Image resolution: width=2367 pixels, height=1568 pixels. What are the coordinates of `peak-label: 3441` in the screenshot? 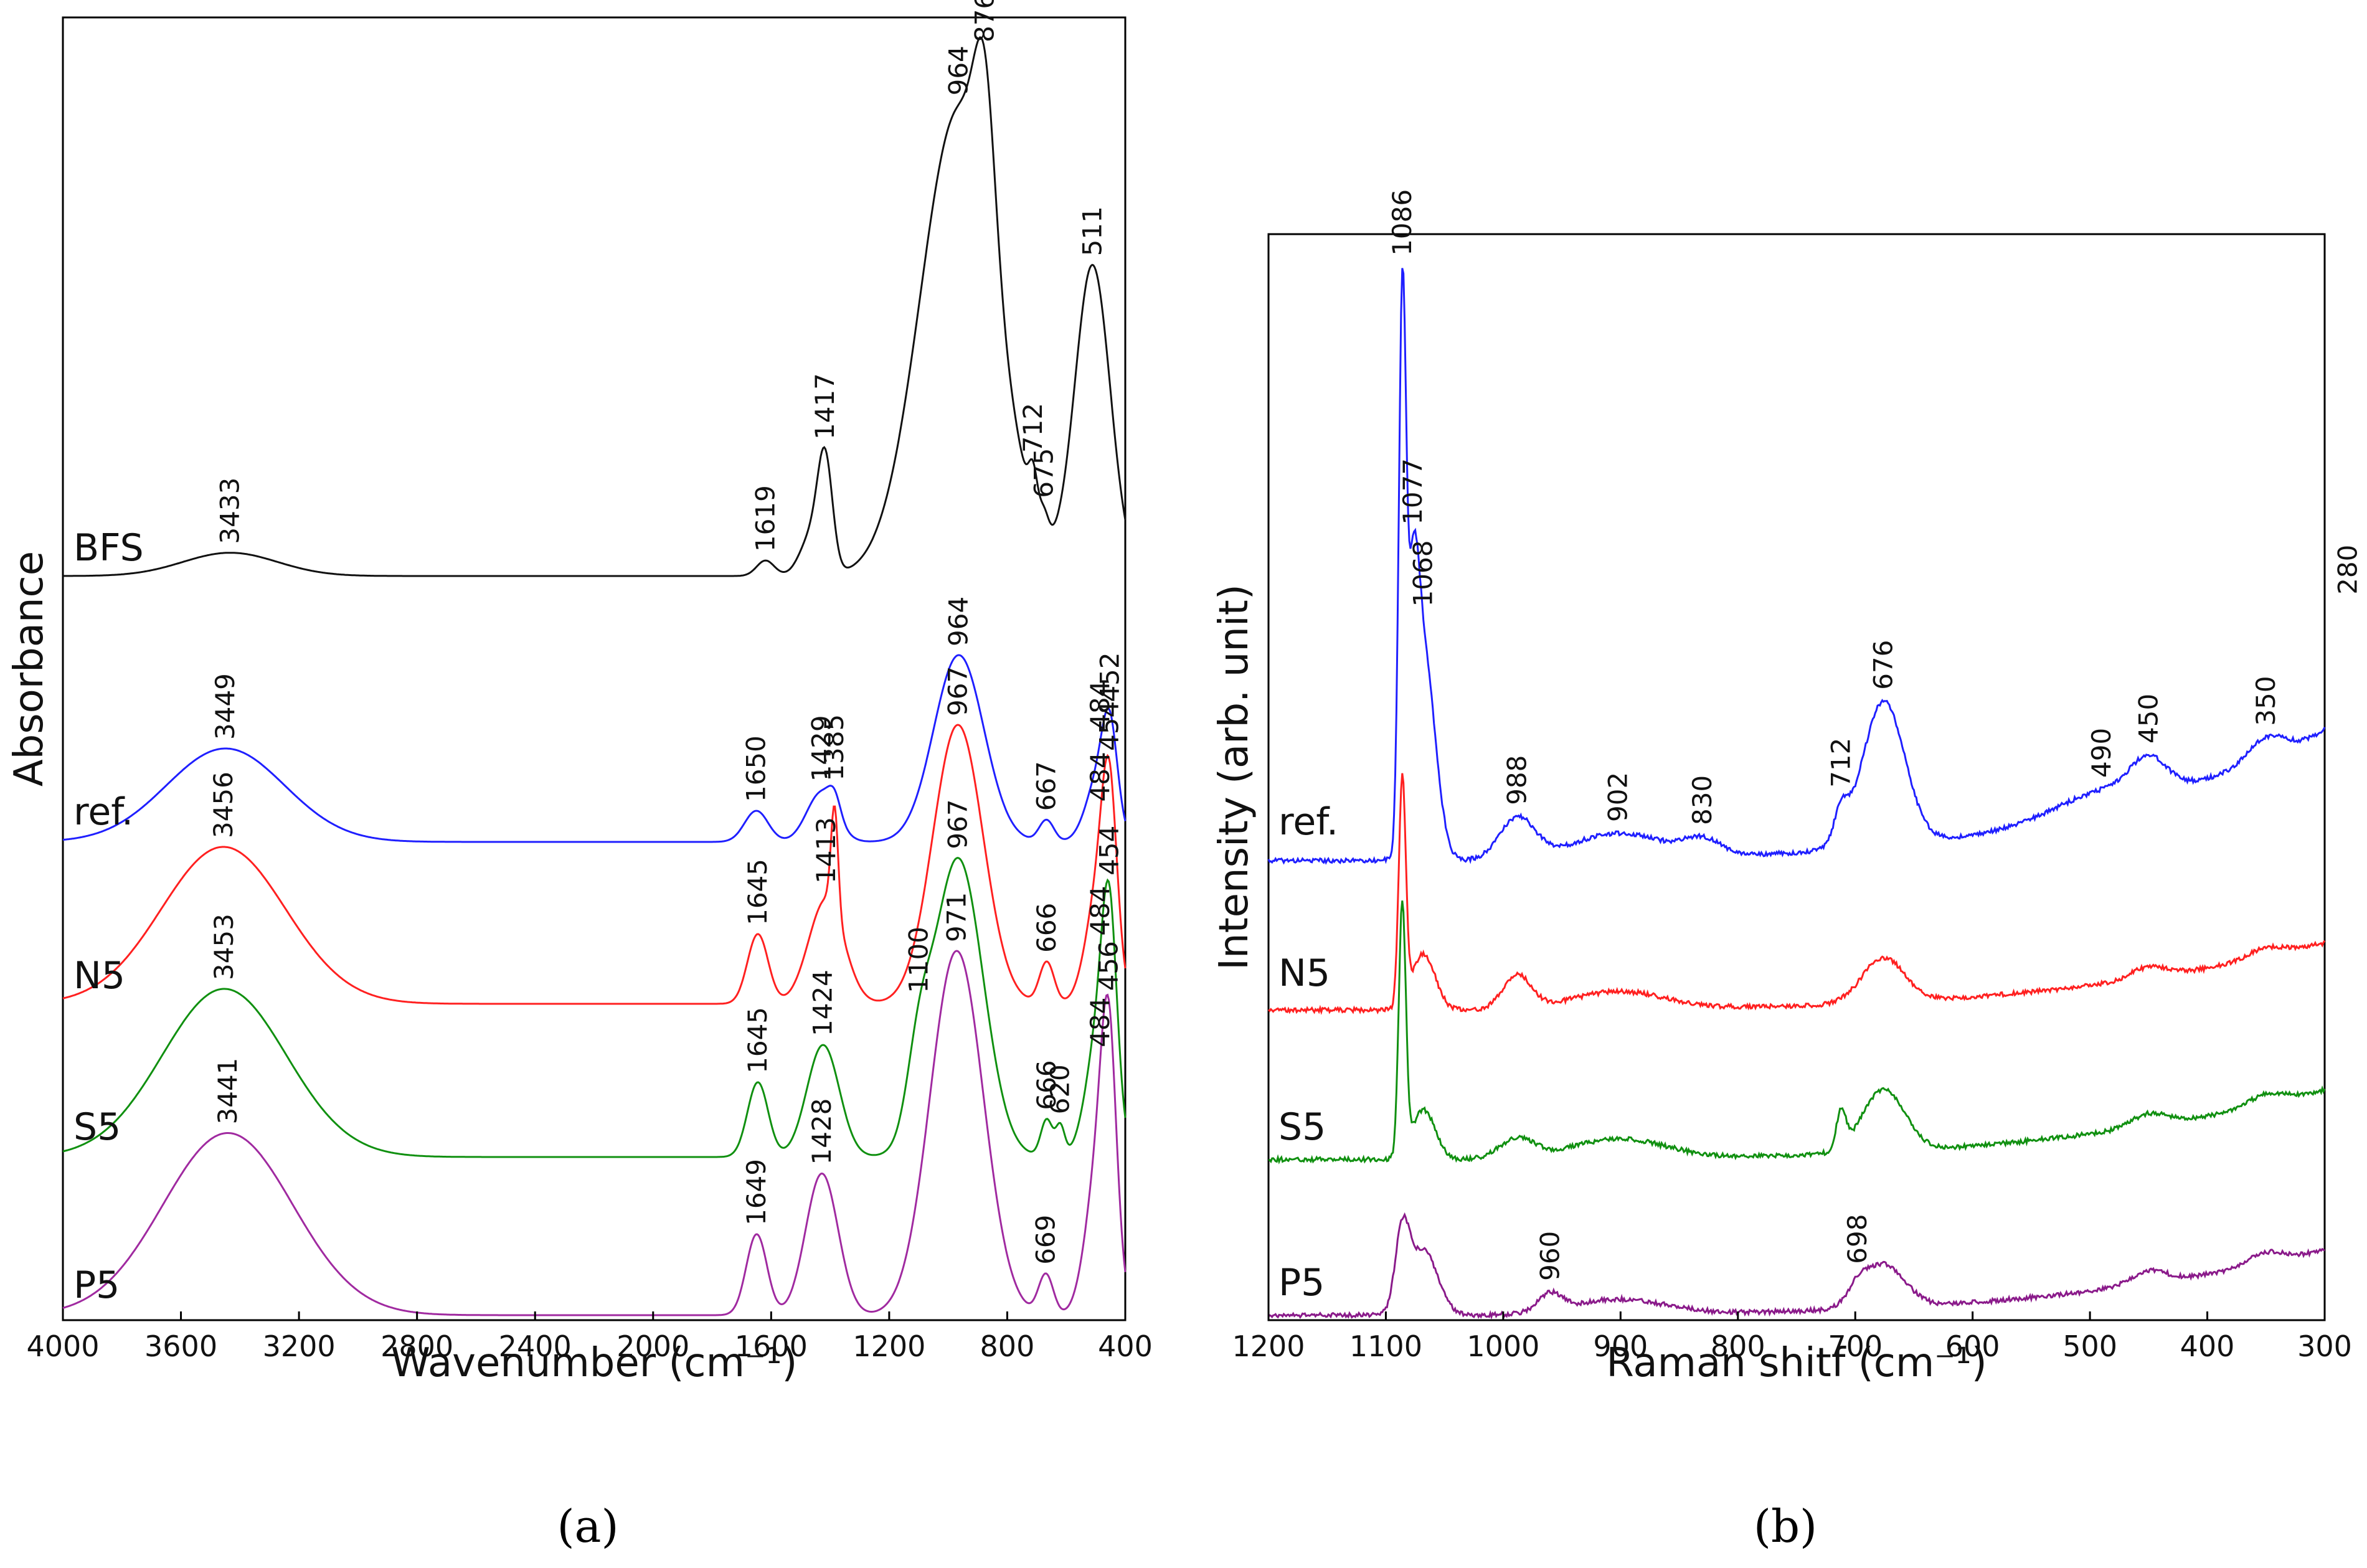 It's located at (228, 1091).